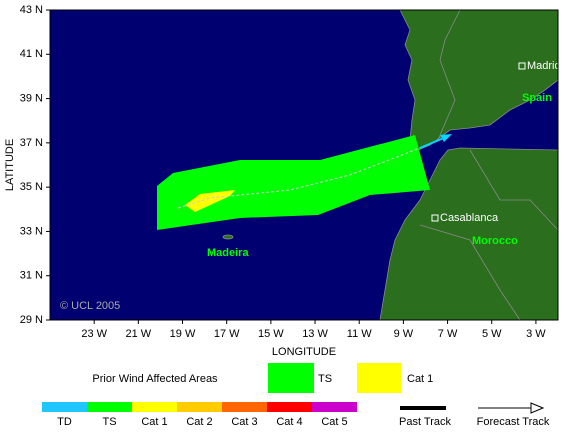  Describe the element at coordinates (404, 334) in the screenshot. I see `x-tick-label: 9 W` at that location.